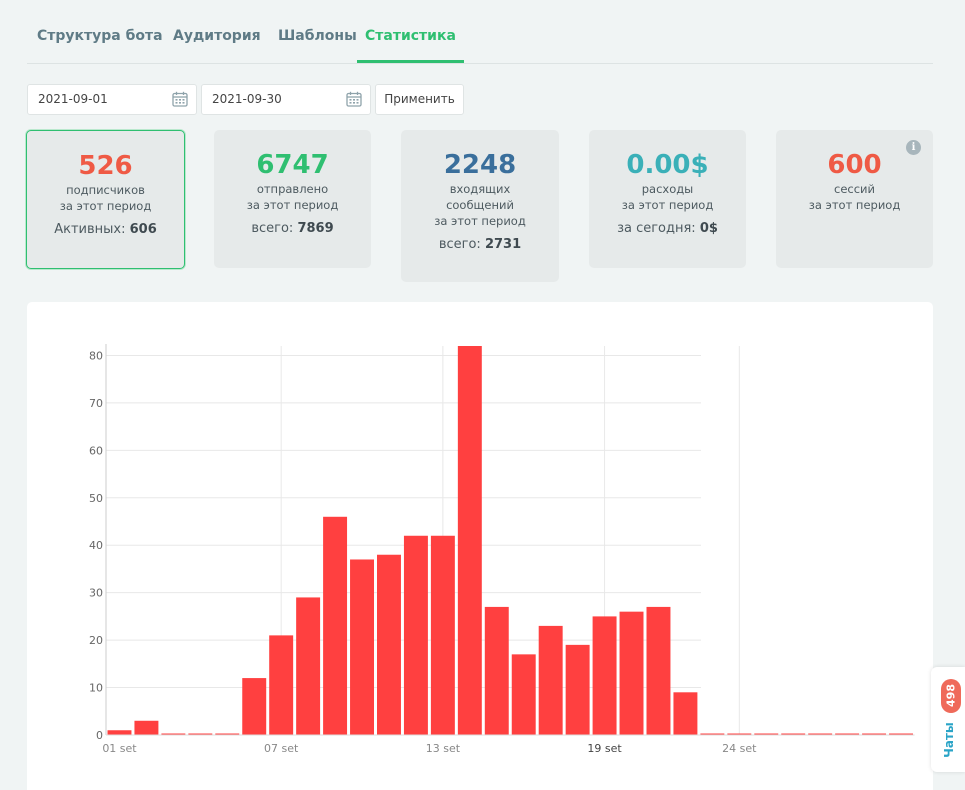 This screenshot has height=790, width=965. What do you see at coordinates (73, 99) in the screenshot?
I see `date-from-value: 2021-09-01` at bounding box center [73, 99].